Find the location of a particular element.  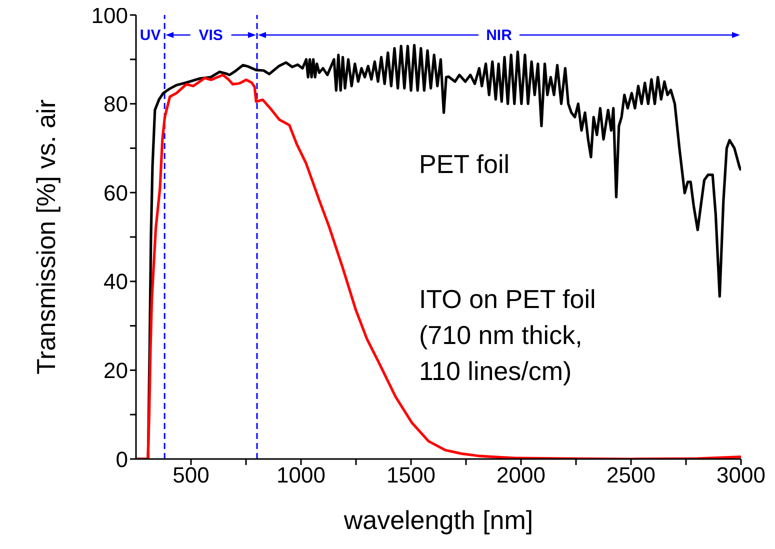

annotation: NIR is located at coordinates (499, 35).